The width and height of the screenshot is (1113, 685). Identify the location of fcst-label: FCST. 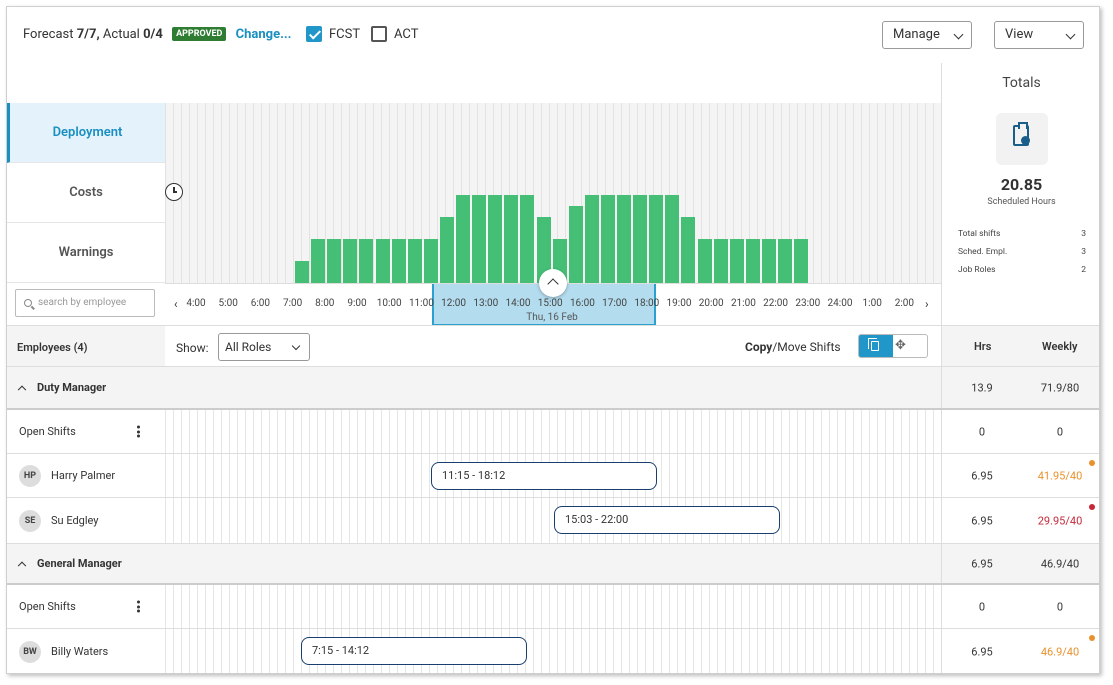
(345, 34).